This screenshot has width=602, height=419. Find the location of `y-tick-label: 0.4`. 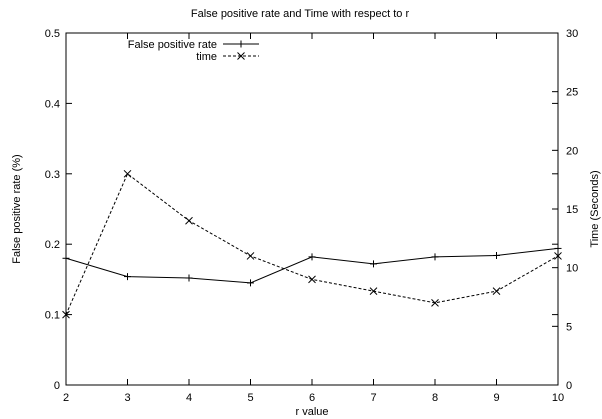

y-tick-label: 0.4 is located at coordinates (52, 104).